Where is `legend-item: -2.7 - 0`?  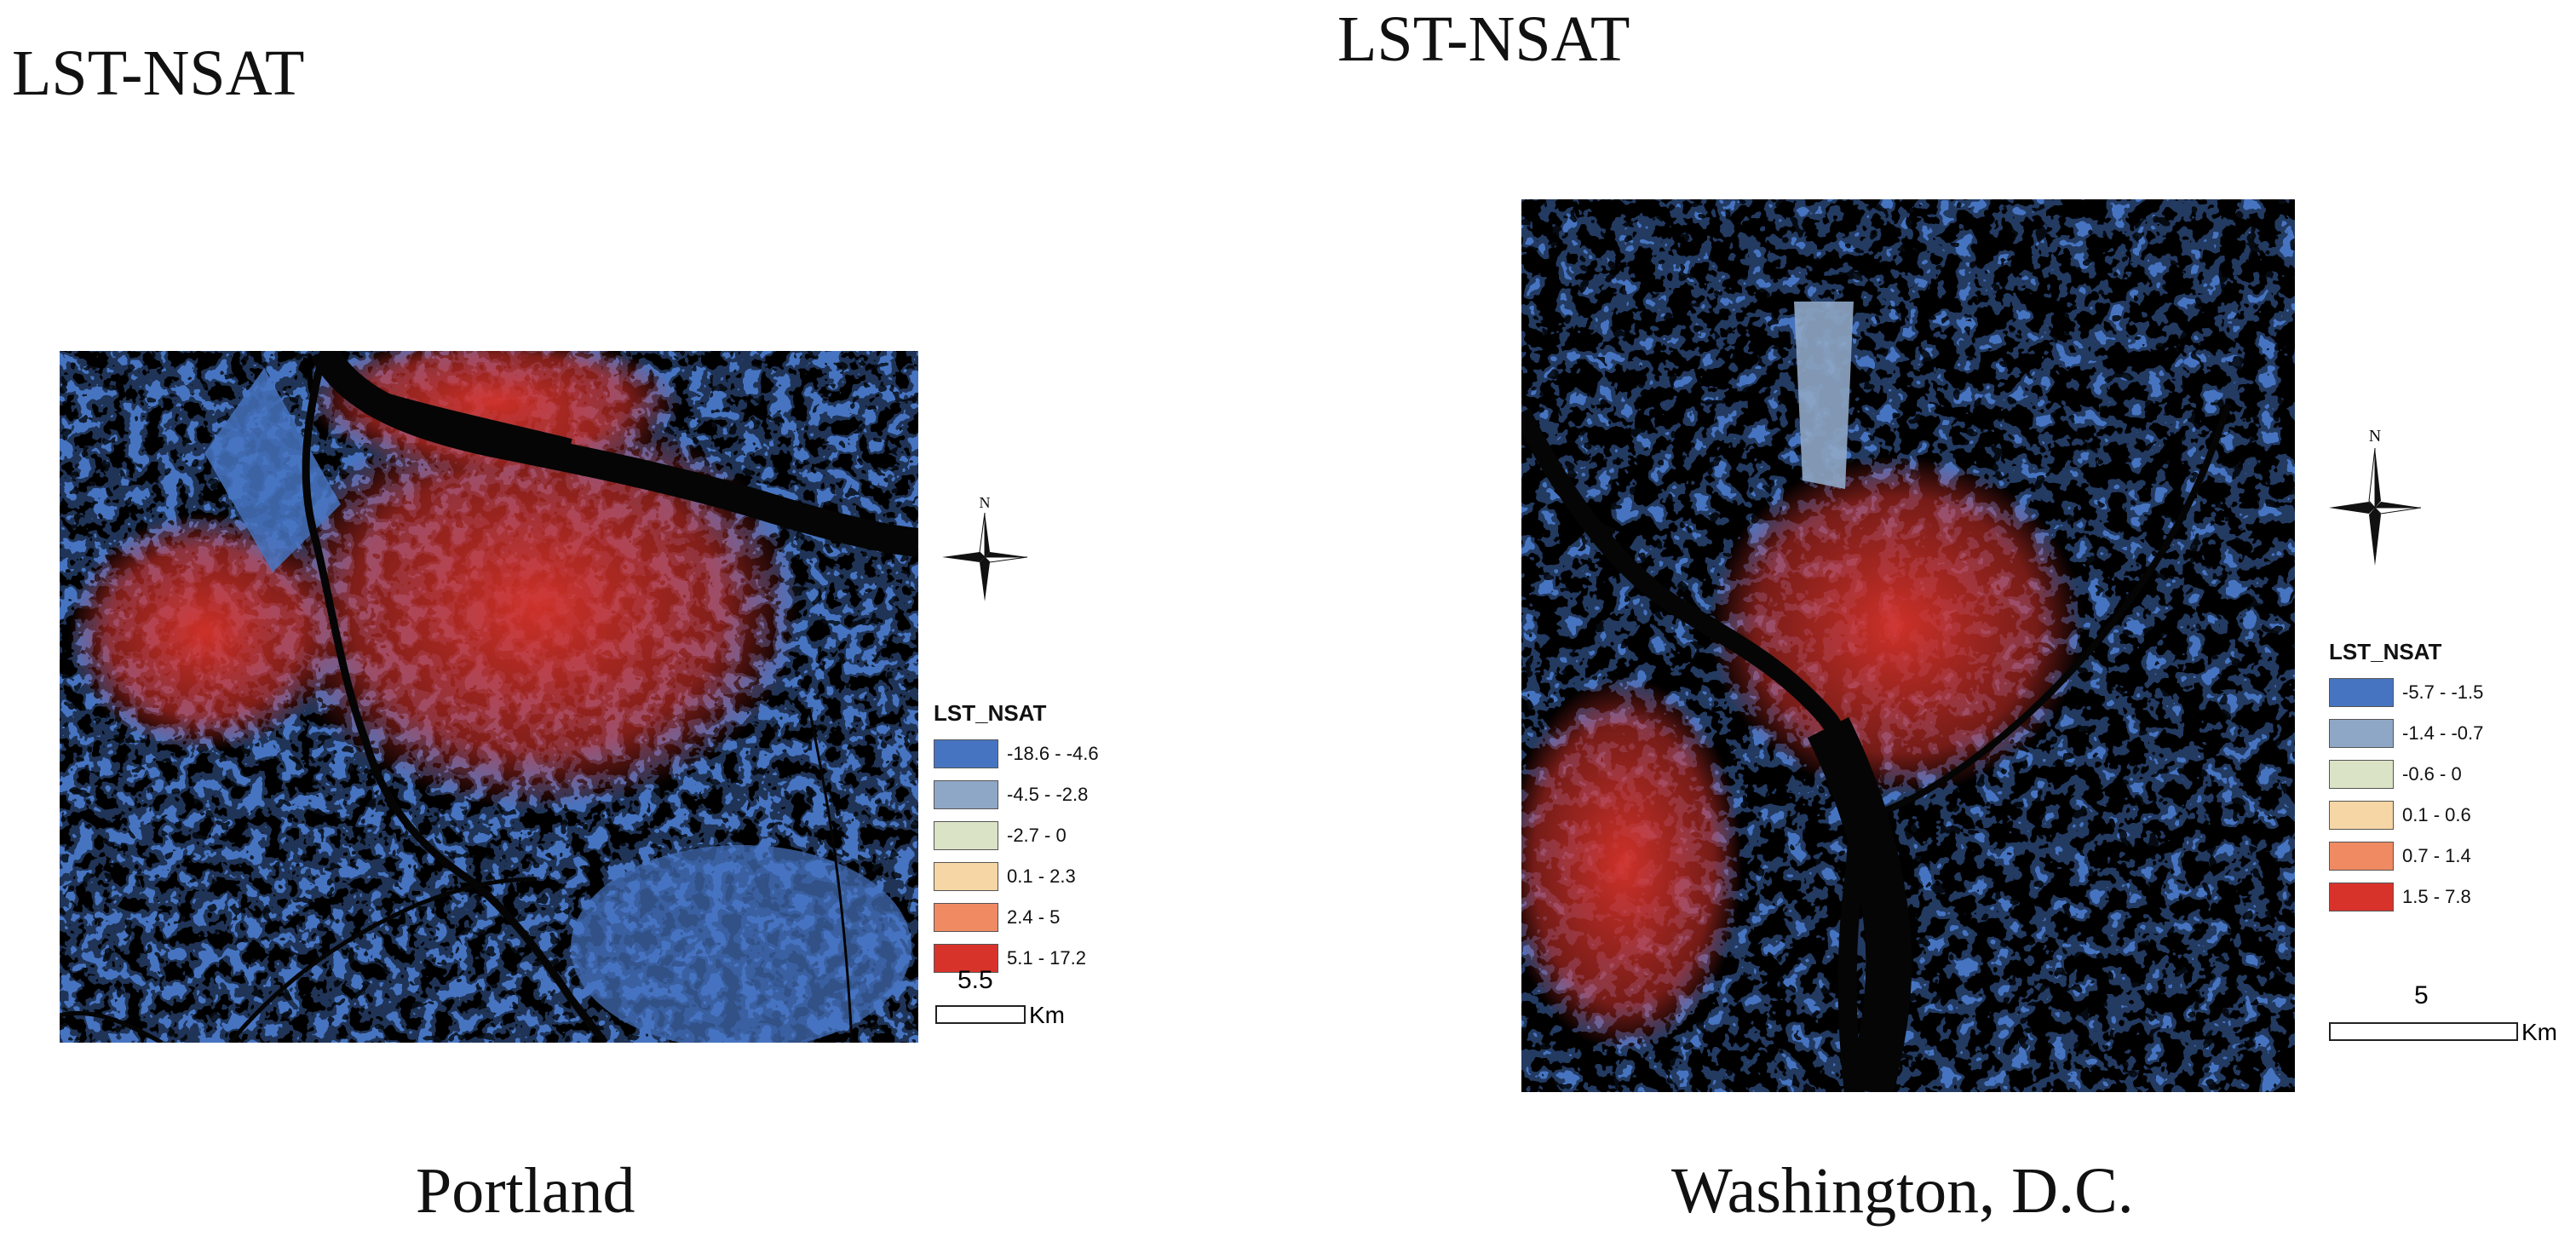
legend-item: -2.7 - 0 is located at coordinates (1017, 836).